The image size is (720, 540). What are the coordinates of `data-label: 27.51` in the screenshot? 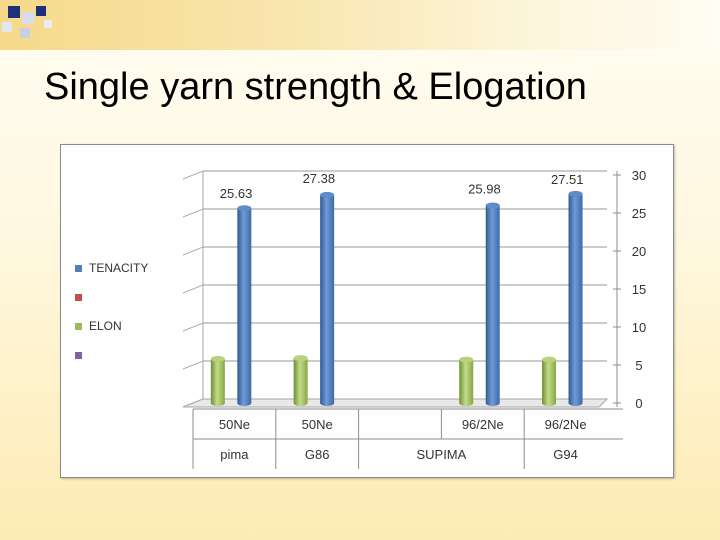 It's located at (567, 179).